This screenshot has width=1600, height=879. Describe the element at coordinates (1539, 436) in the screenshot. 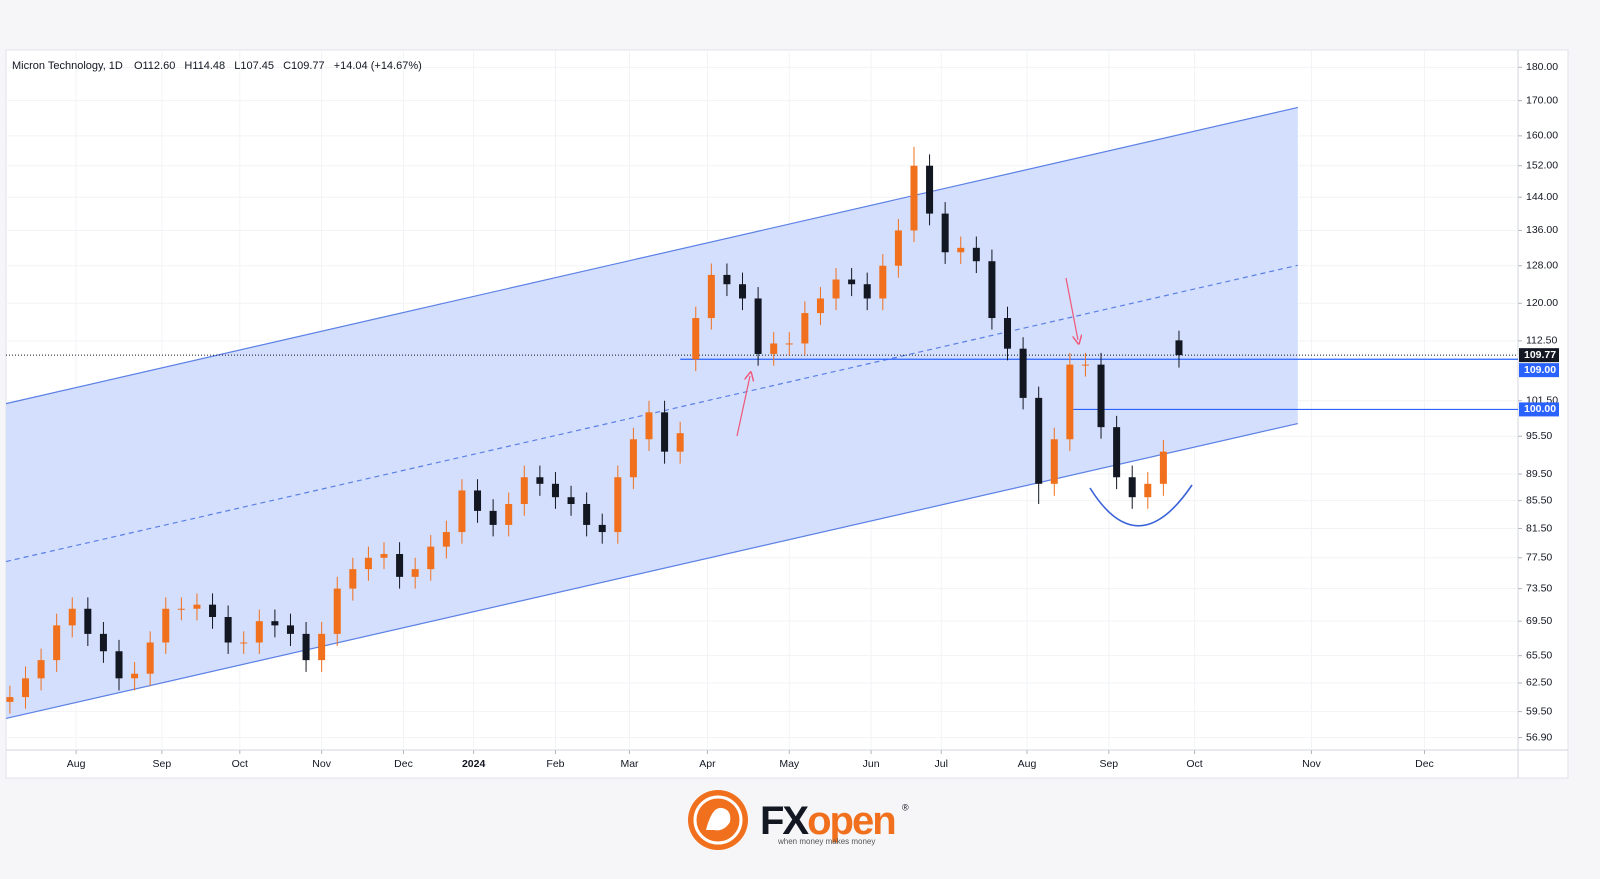

I see `y-tick-label: 95.50` at that location.